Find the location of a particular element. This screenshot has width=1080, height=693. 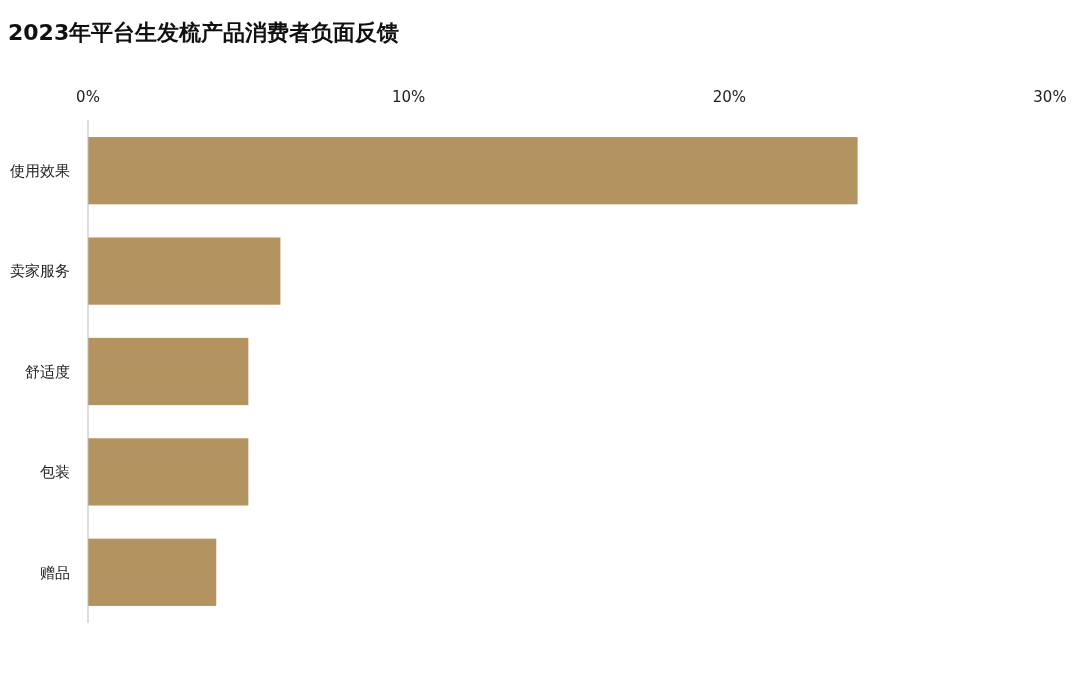

y-tick-label: 赠品 is located at coordinates (55, 572).